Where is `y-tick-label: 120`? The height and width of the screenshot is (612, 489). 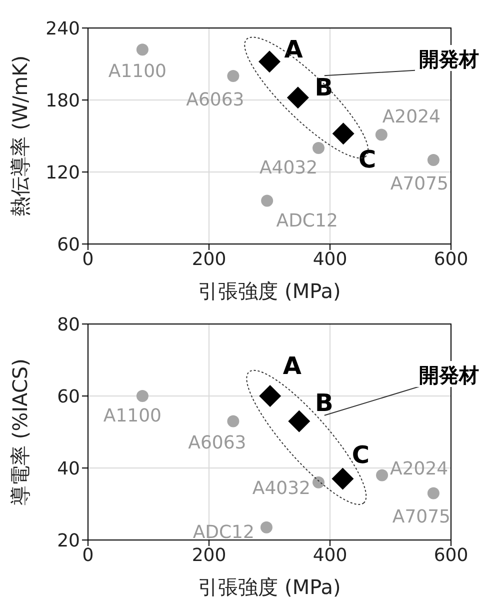 y-tick-label: 120 is located at coordinates (63, 173).